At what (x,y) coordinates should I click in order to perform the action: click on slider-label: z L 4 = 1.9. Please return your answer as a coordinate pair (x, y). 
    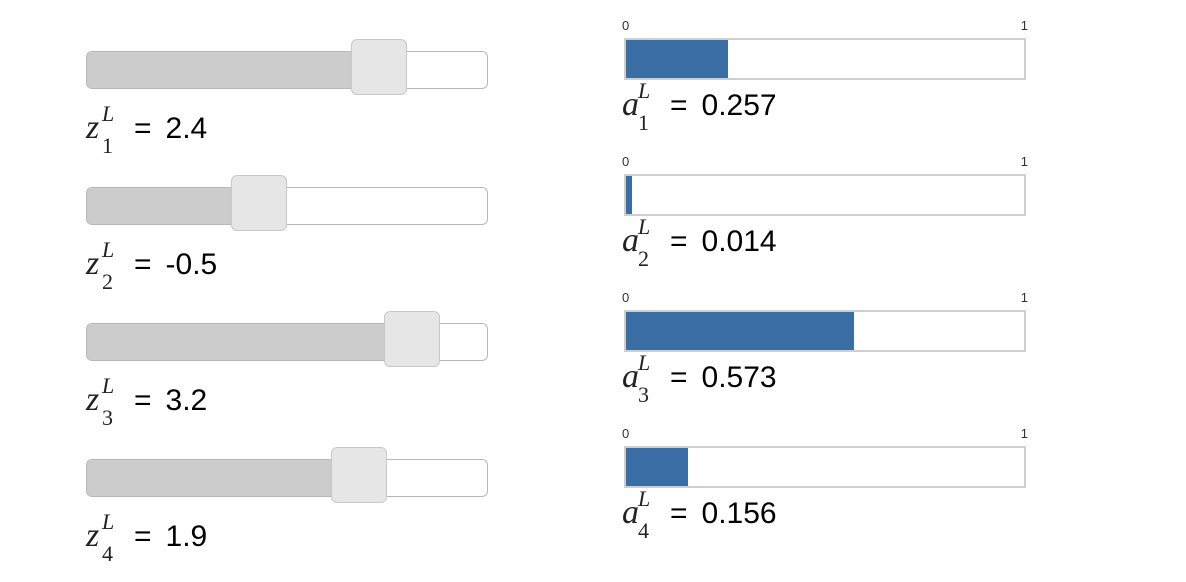
    Looking at the image, I should click on (147, 537).